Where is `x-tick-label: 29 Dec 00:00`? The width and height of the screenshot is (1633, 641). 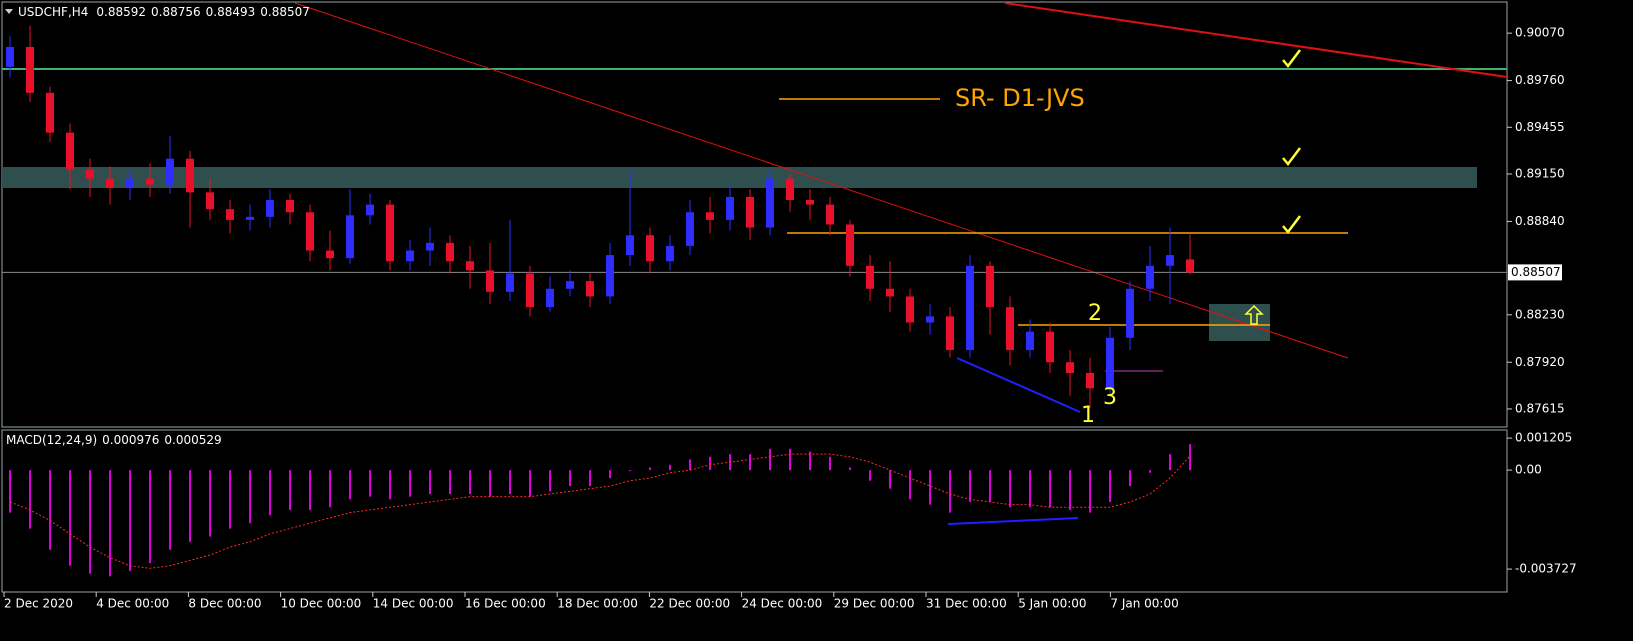 x-tick-label: 29 Dec 00:00 is located at coordinates (874, 604).